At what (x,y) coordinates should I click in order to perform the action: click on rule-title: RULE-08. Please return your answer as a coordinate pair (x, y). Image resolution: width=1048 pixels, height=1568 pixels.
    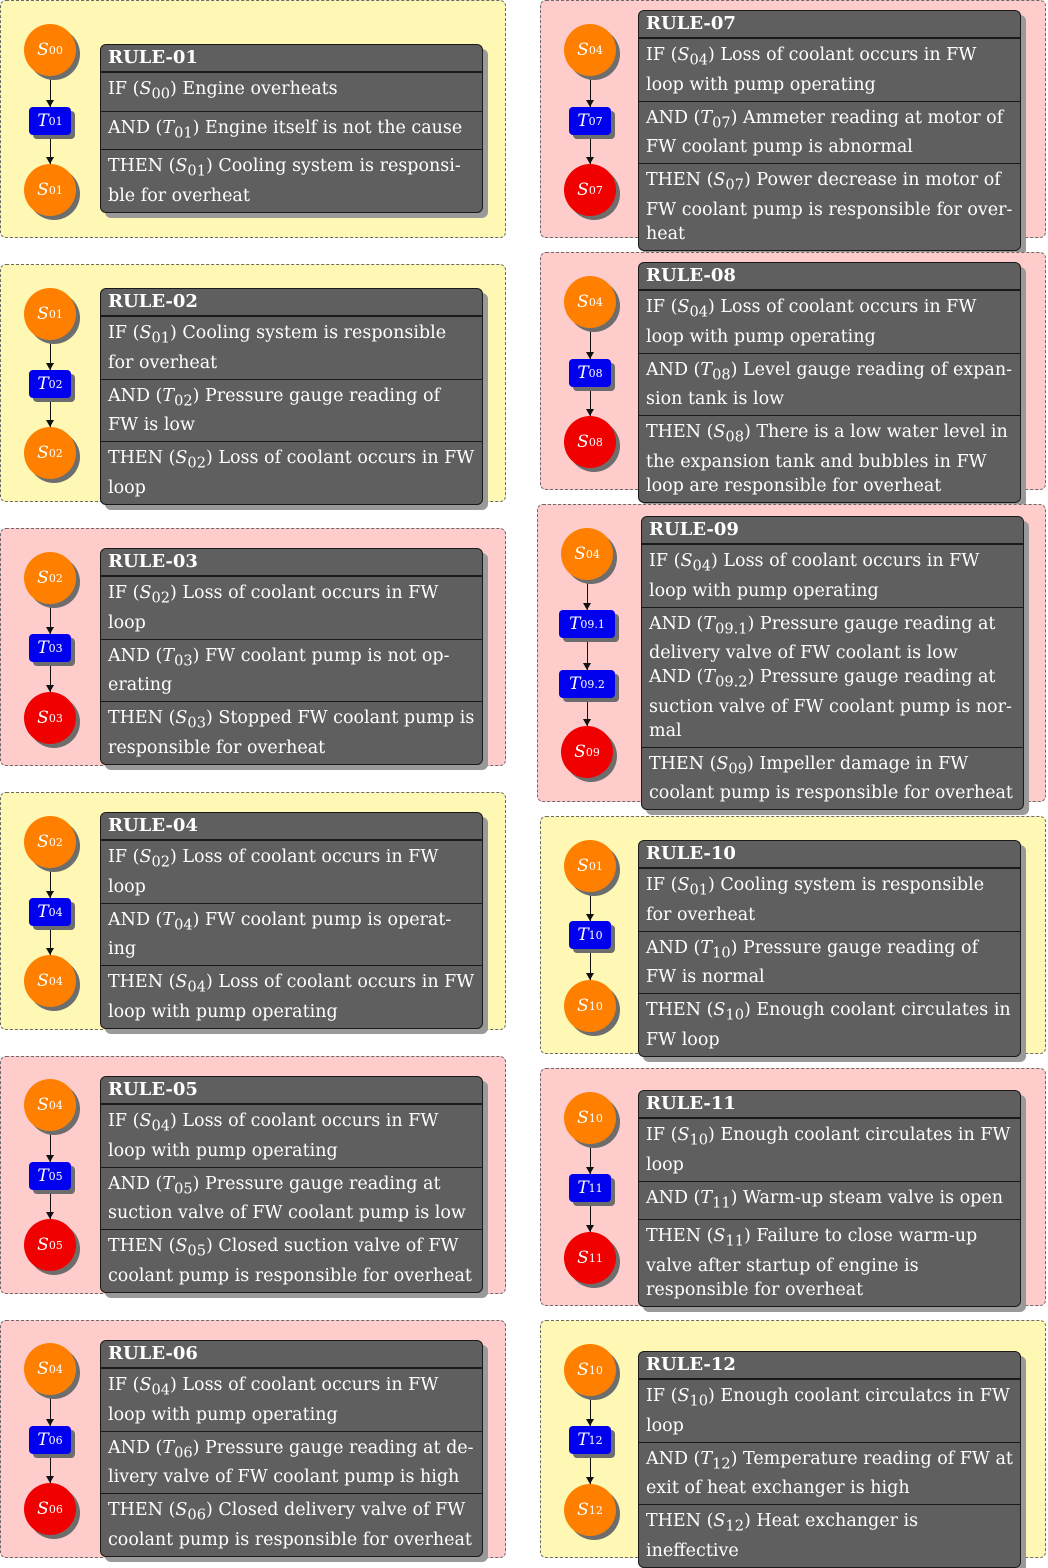
    Looking at the image, I should click on (829, 276).